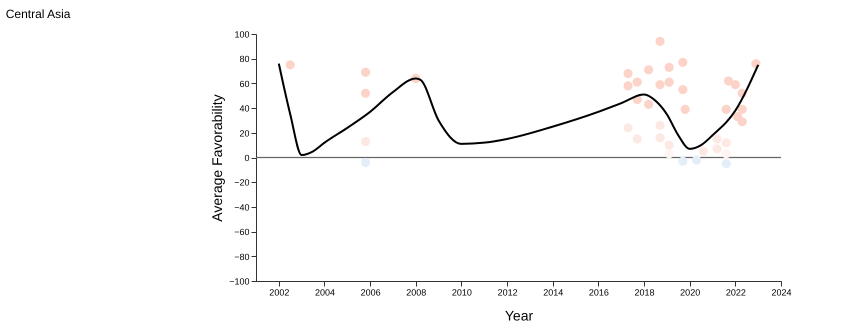  What do you see at coordinates (553, 293) in the screenshot?
I see `x-tick-label: 2014` at bounding box center [553, 293].